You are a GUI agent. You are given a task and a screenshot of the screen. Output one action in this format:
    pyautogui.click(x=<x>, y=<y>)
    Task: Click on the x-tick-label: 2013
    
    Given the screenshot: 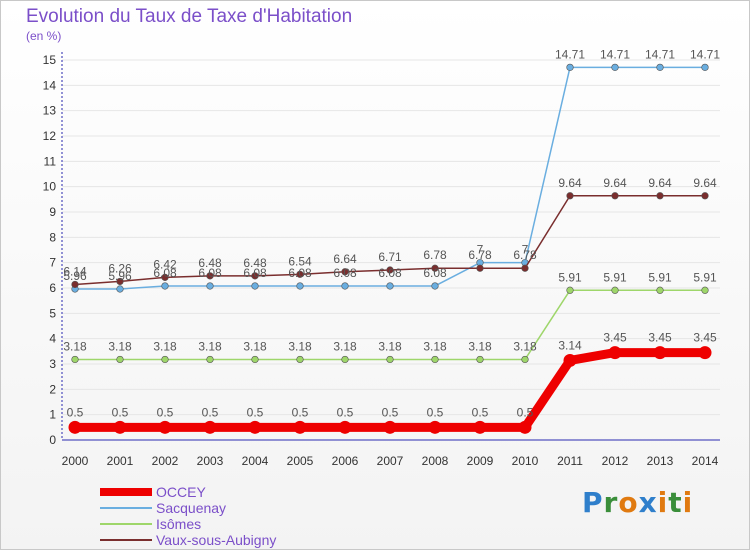 What is the action you would take?
    pyautogui.click(x=660, y=461)
    